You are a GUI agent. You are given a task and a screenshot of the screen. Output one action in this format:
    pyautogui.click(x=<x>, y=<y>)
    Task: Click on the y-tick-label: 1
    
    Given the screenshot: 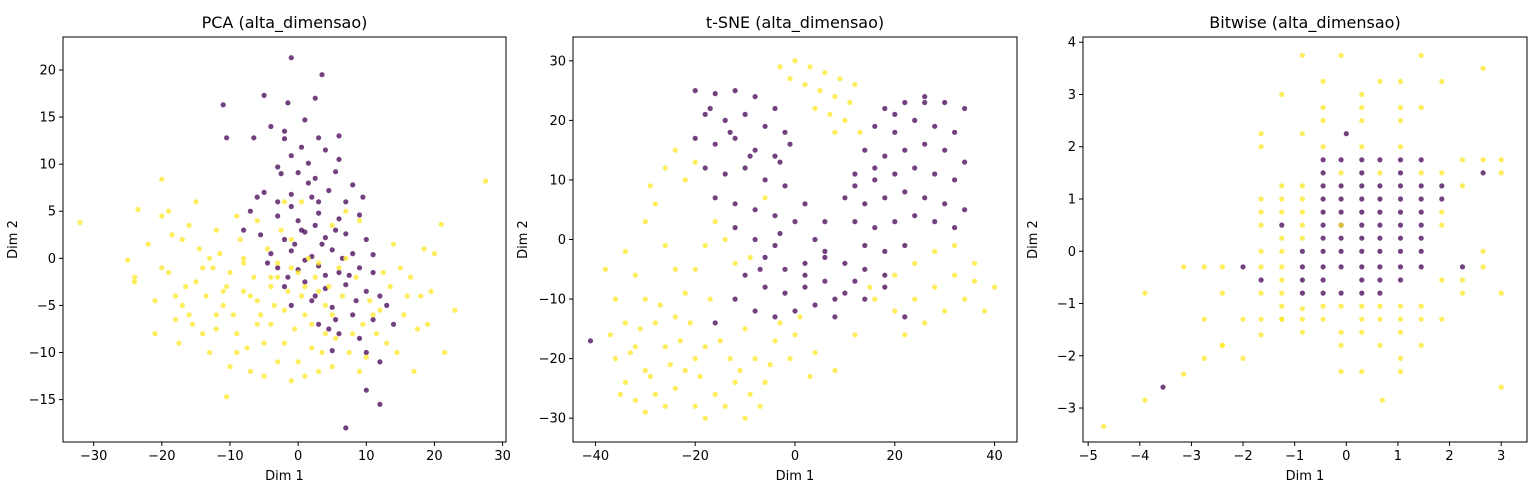 What is the action you would take?
    pyautogui.click(x=1072, y=200)
    